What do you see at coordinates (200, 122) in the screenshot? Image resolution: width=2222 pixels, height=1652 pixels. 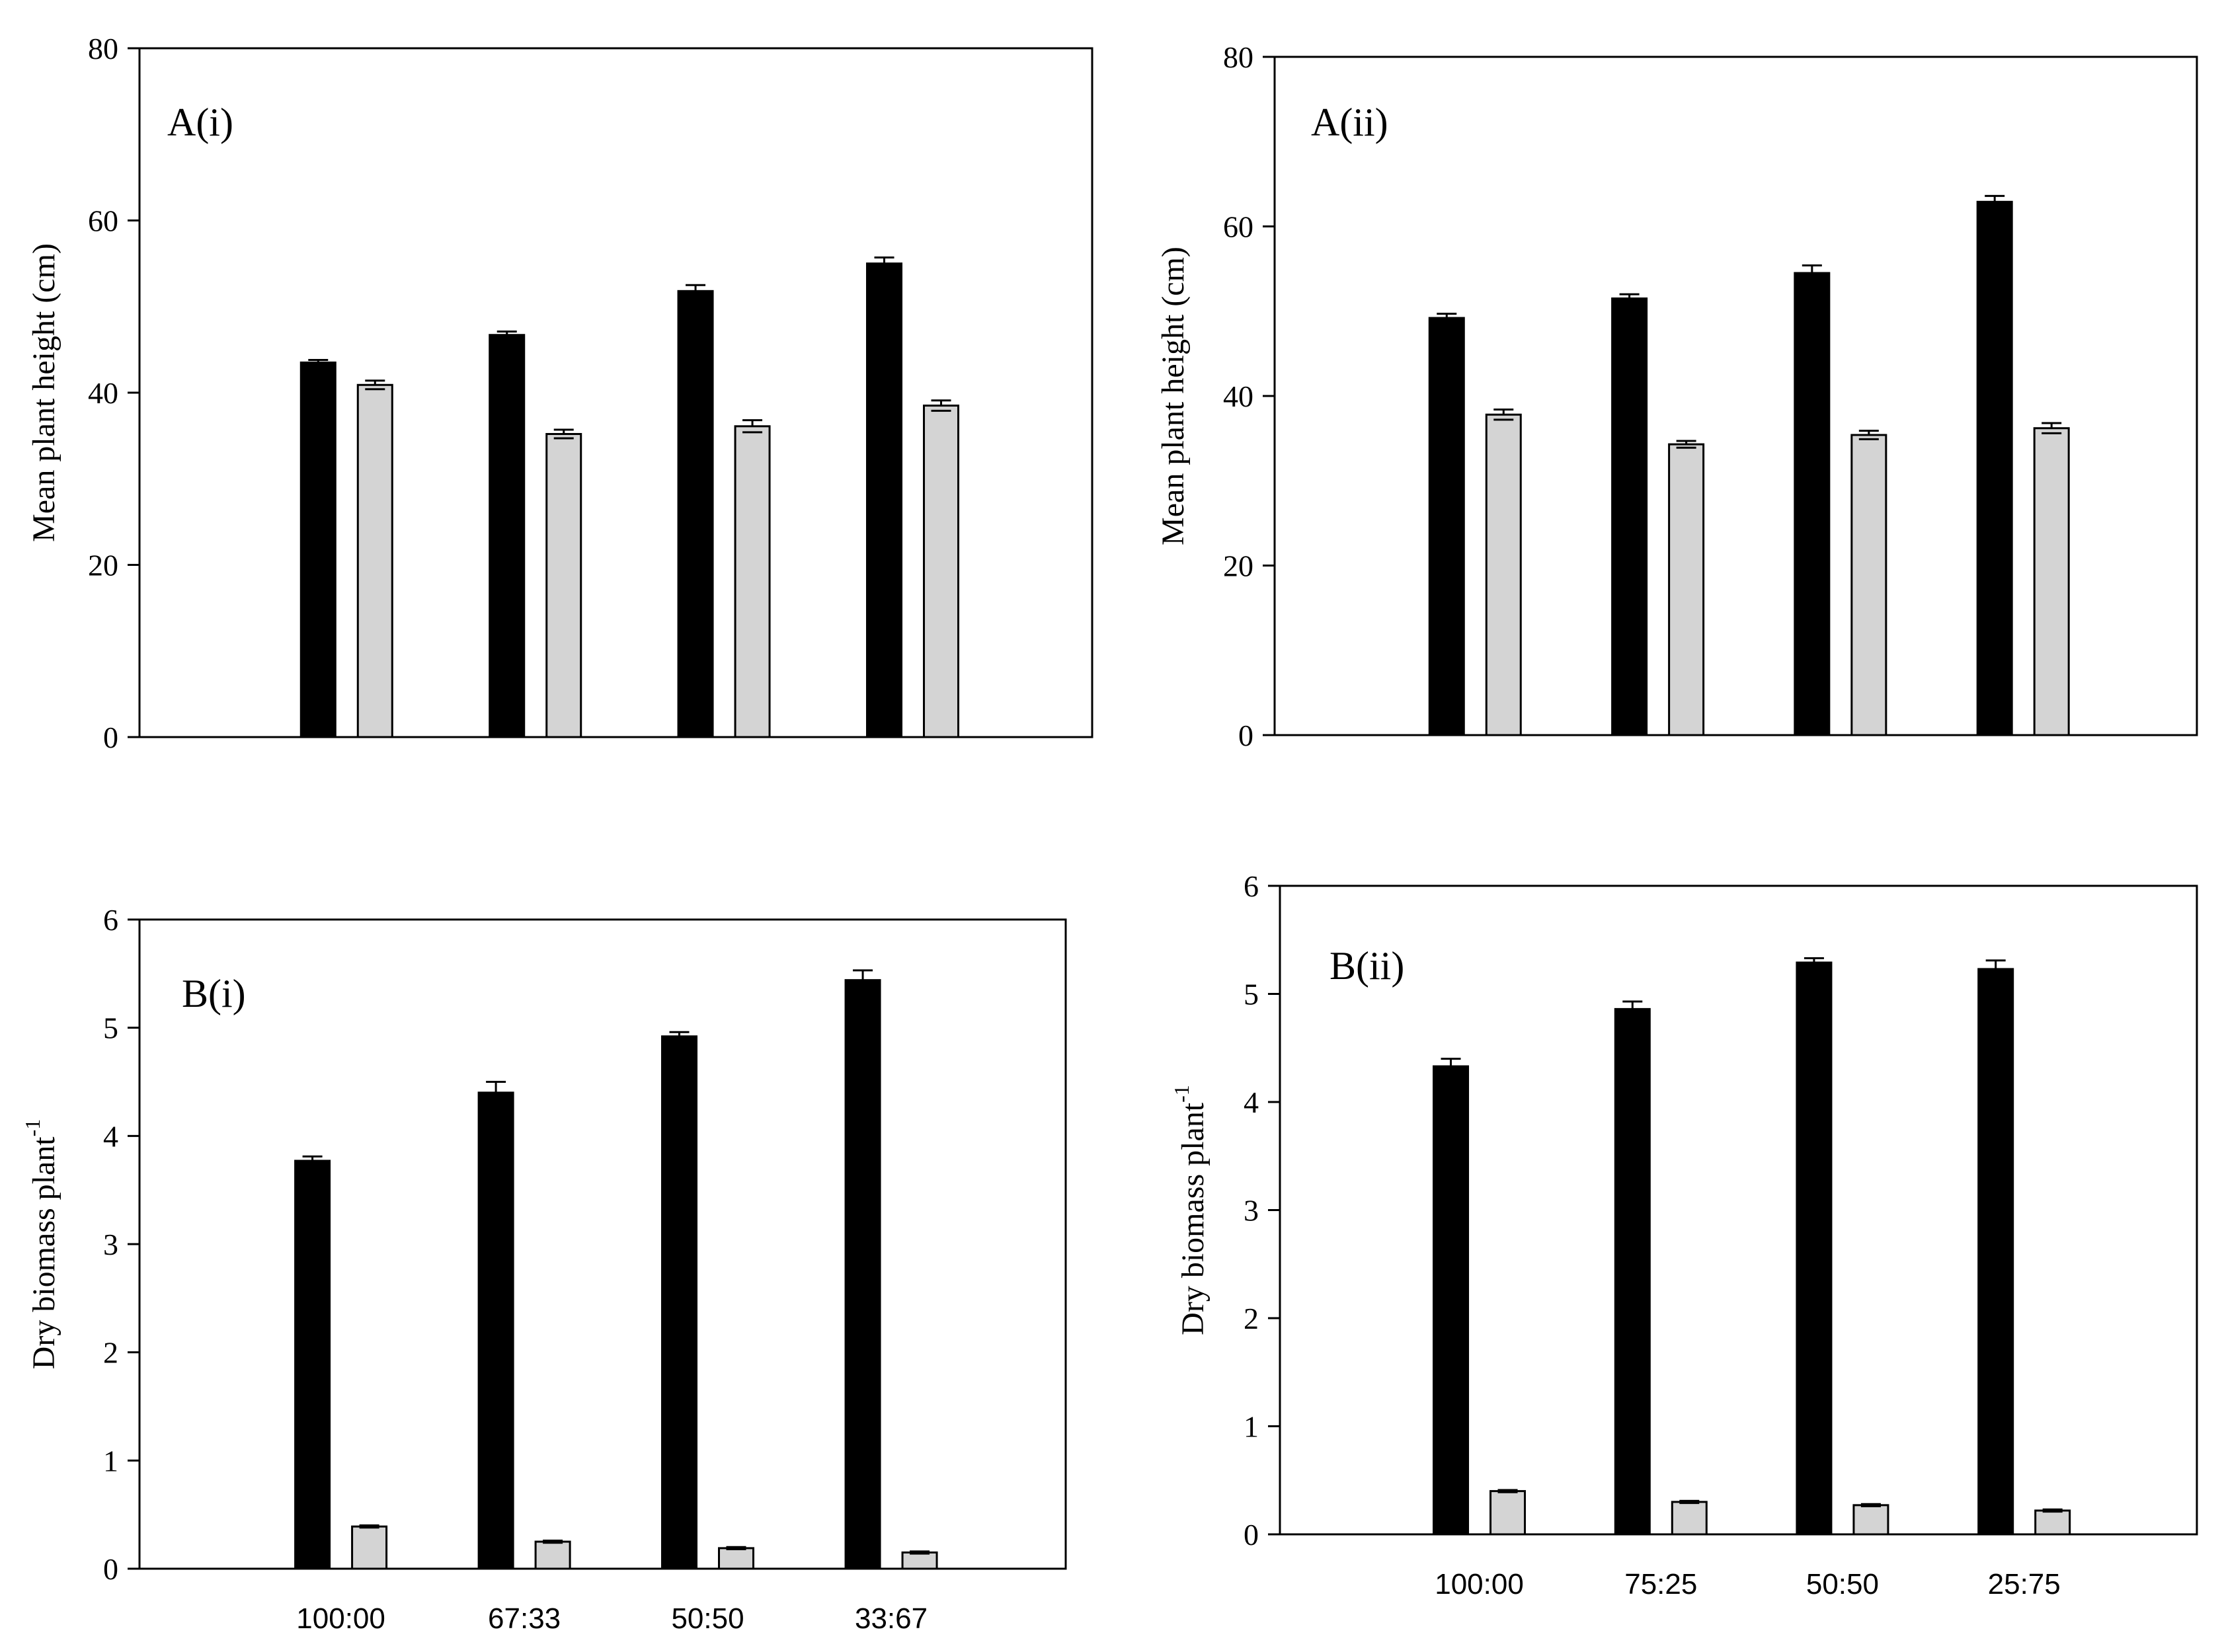 I see `panel-title: A(i)` at bounding box center [200, 122].